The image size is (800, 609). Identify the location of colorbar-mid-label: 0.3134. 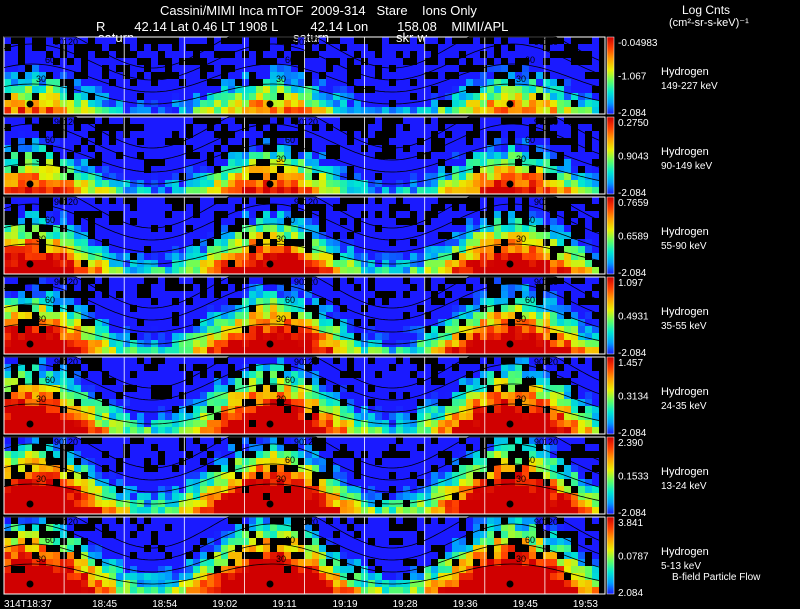
(633, 397).